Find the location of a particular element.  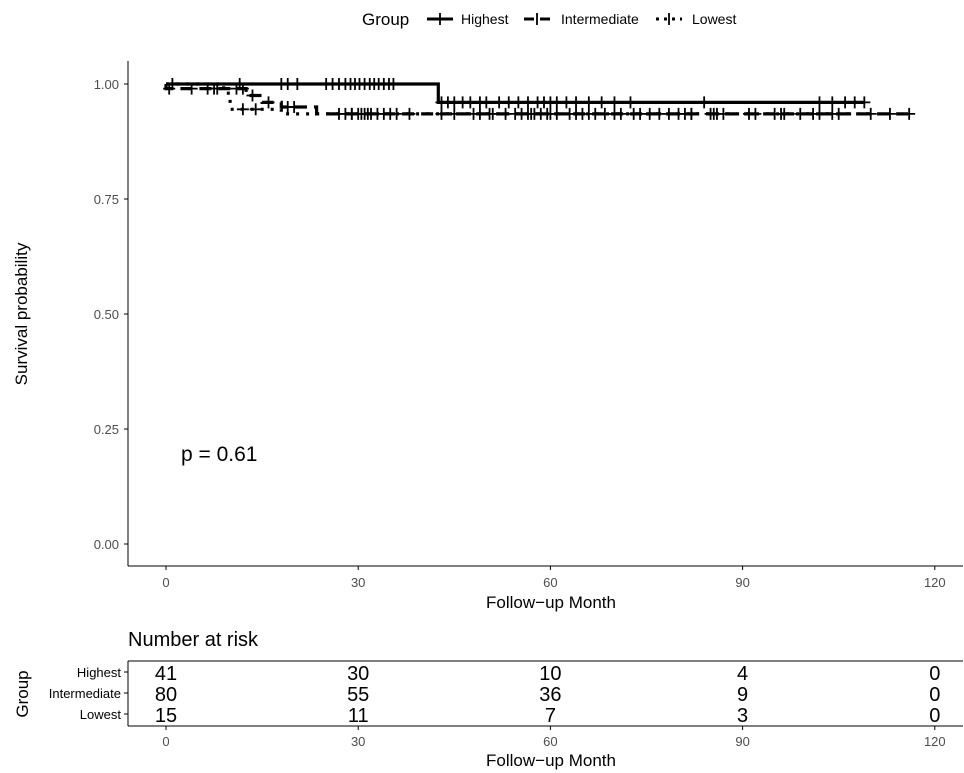

legend-key-lowest is located at coordinates (669, 19).